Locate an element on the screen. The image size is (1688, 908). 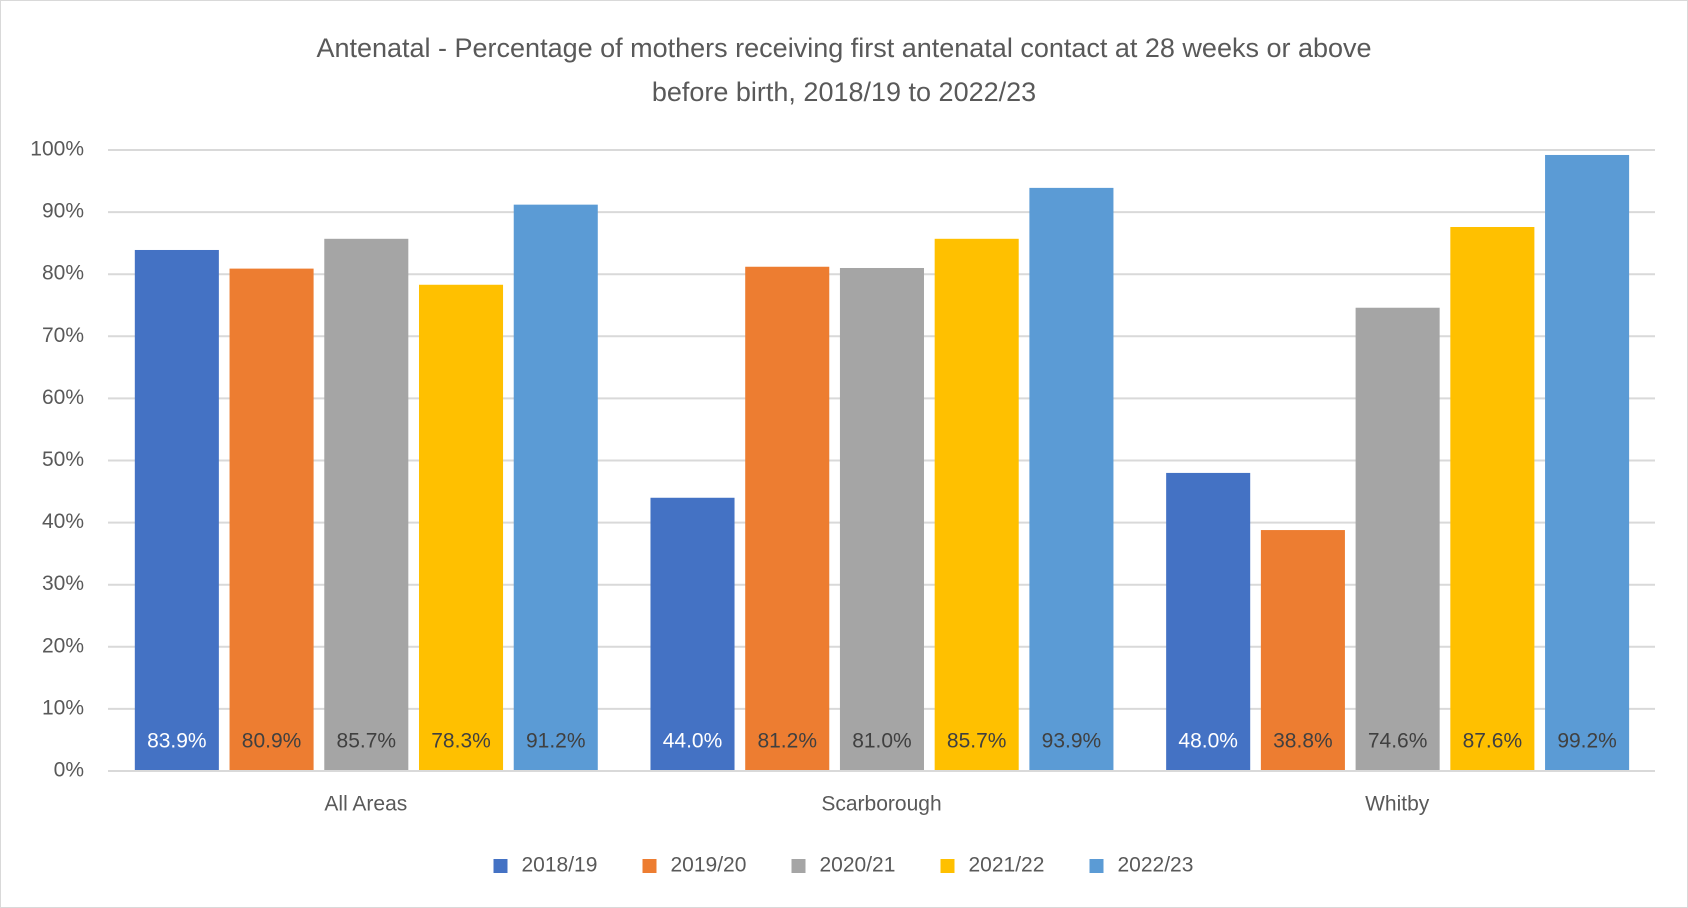
legend-label: 2019/20 is located at coordinates (709, 865).